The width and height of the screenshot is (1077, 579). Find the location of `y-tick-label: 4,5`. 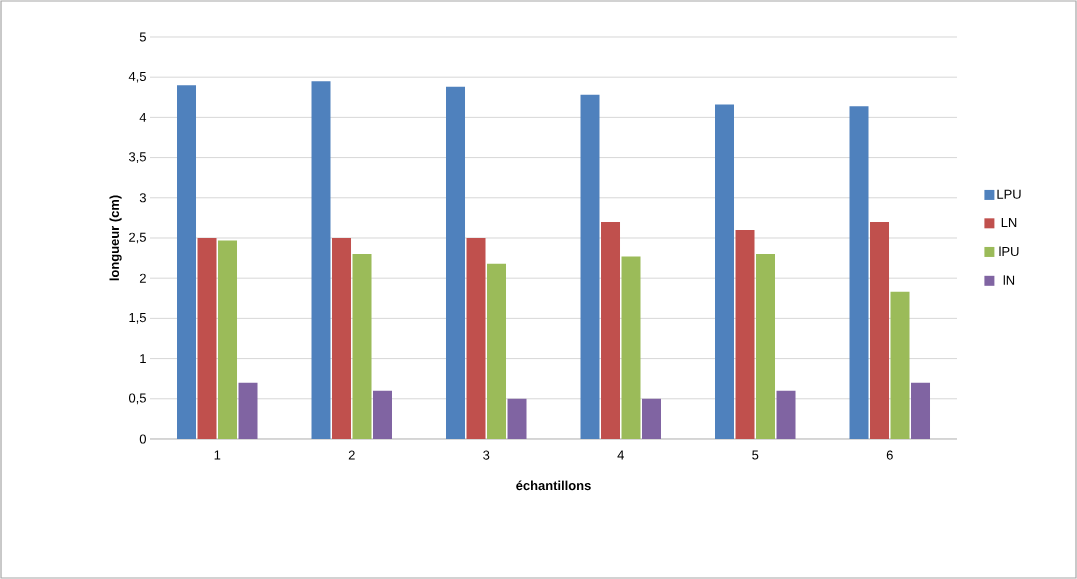

y-tick-label: 4,5 is located at coordinates (137, 77).